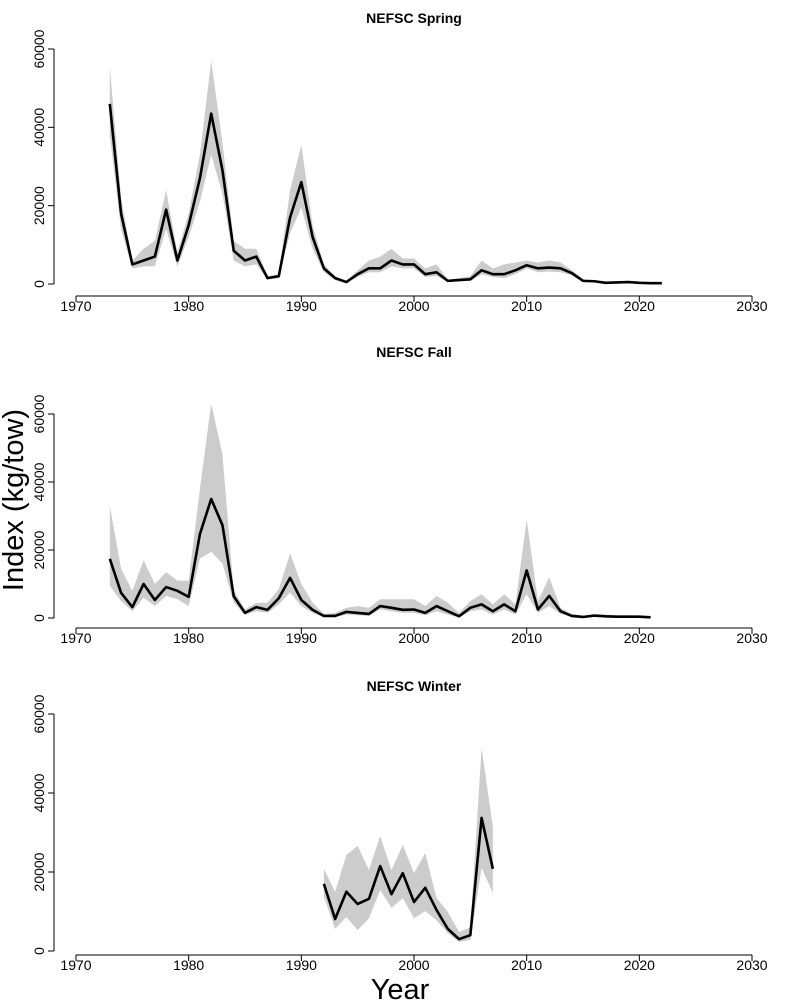 This screenshot has width=800, height=1000. I want to click on panel-title: NEFSC Winter, so click(414, 686).